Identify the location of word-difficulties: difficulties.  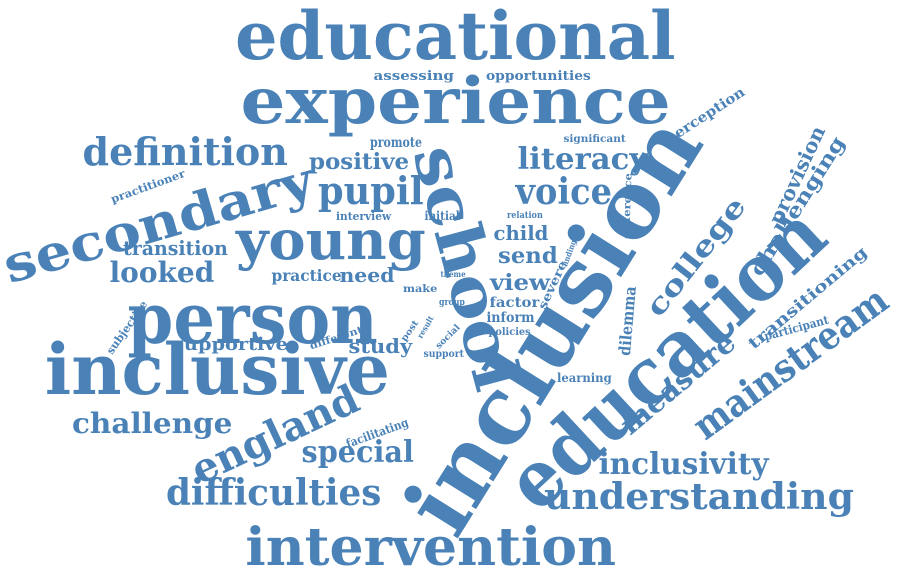
(273, 493).